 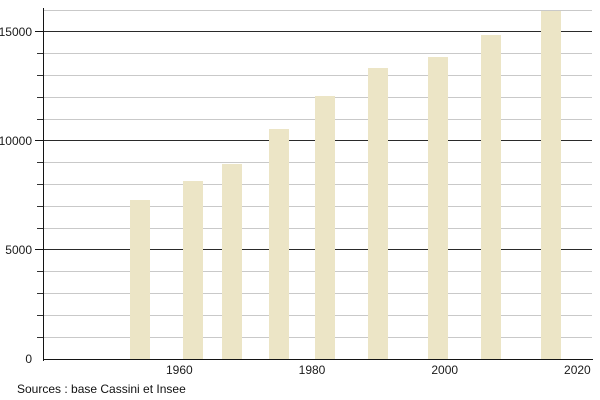 I want to click on y-axis-label: 10000, so click(x=16, y=140).